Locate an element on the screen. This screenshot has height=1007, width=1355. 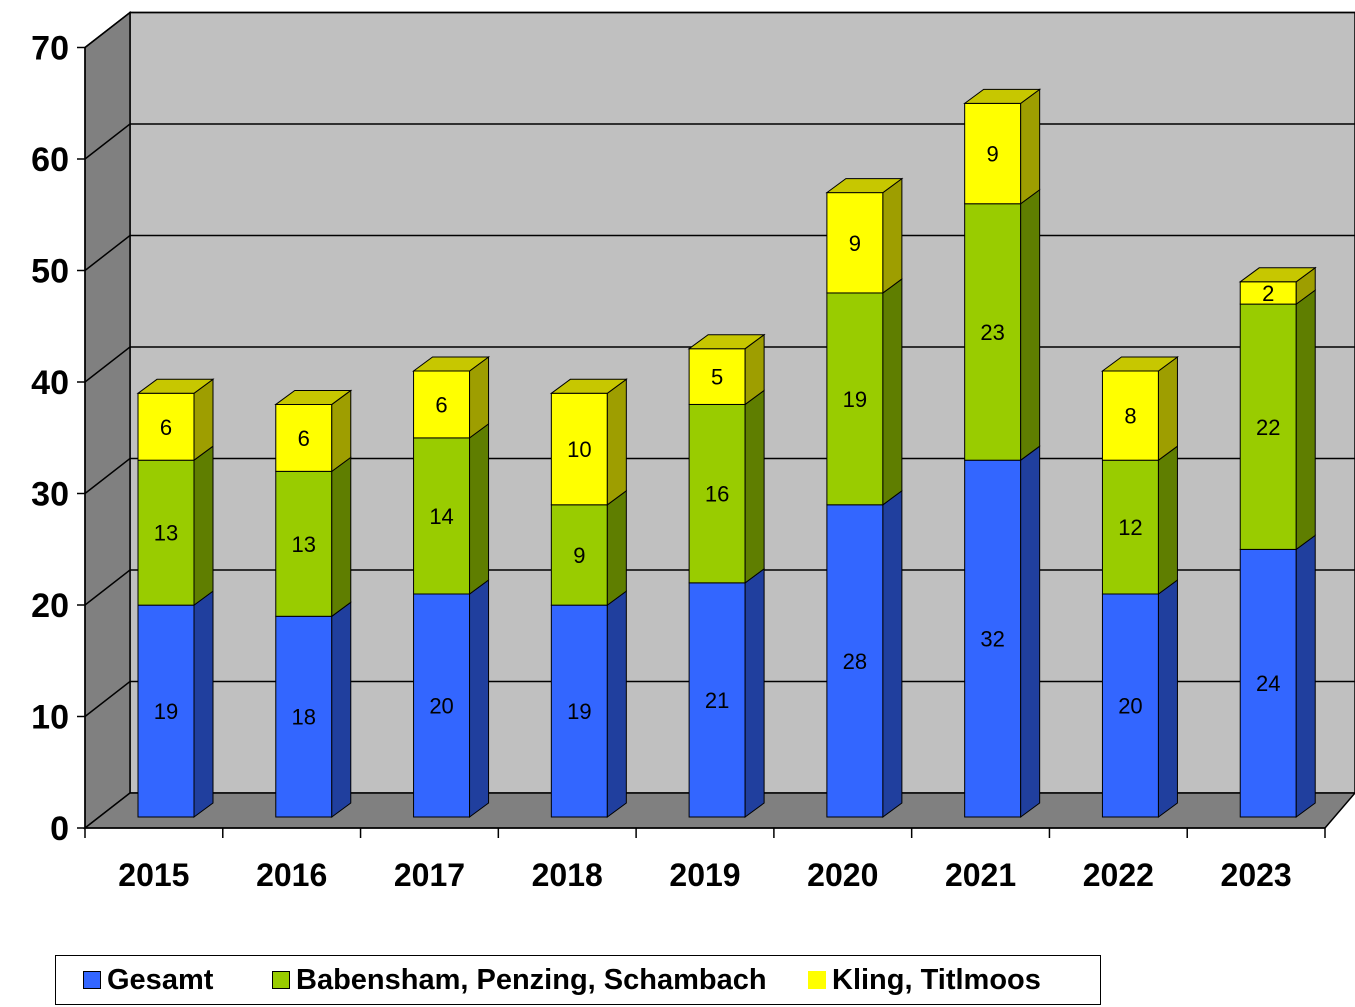
data-label: 12 is located at coordinates (1130, 527).